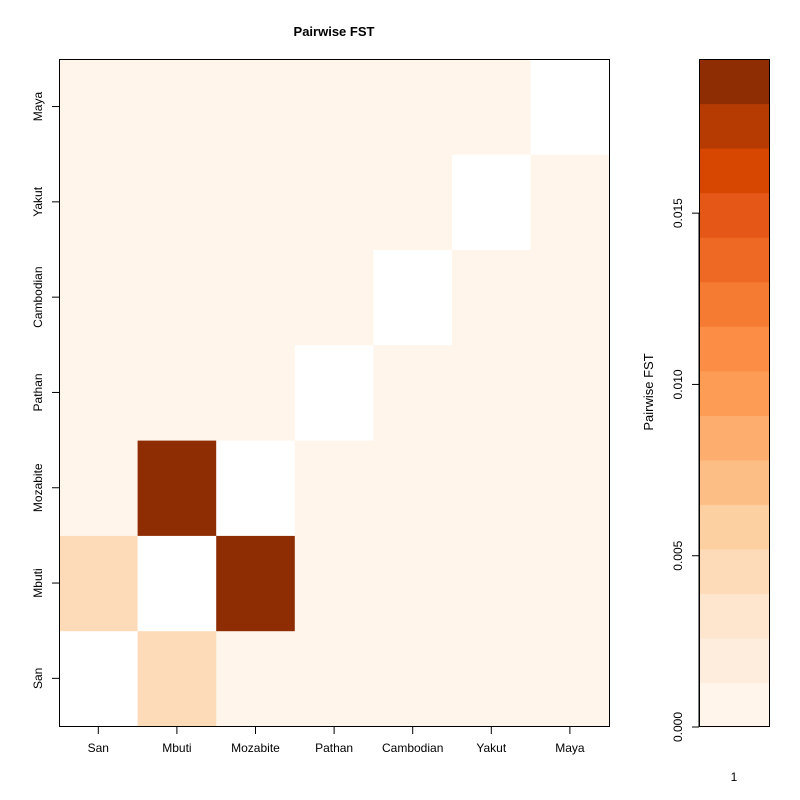 This screenshot has width=800, height=800. I want to click on heatmap-cell-maya-cambodian, so click(570, 297).